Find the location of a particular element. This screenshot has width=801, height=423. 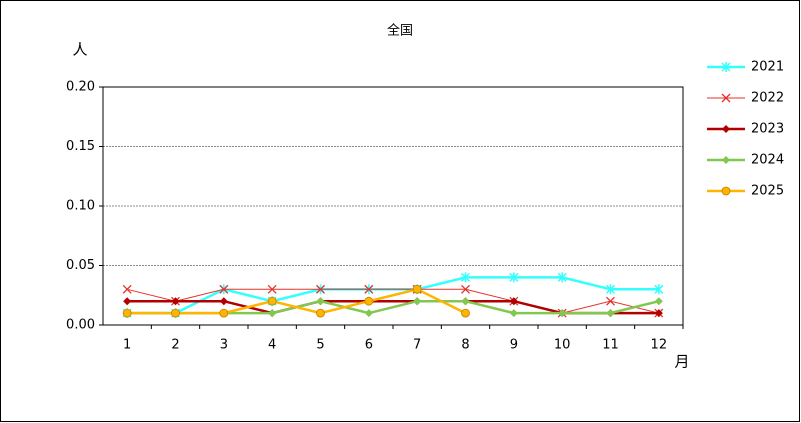

x-tick-label: 1 is located at coordinates (127, 345).